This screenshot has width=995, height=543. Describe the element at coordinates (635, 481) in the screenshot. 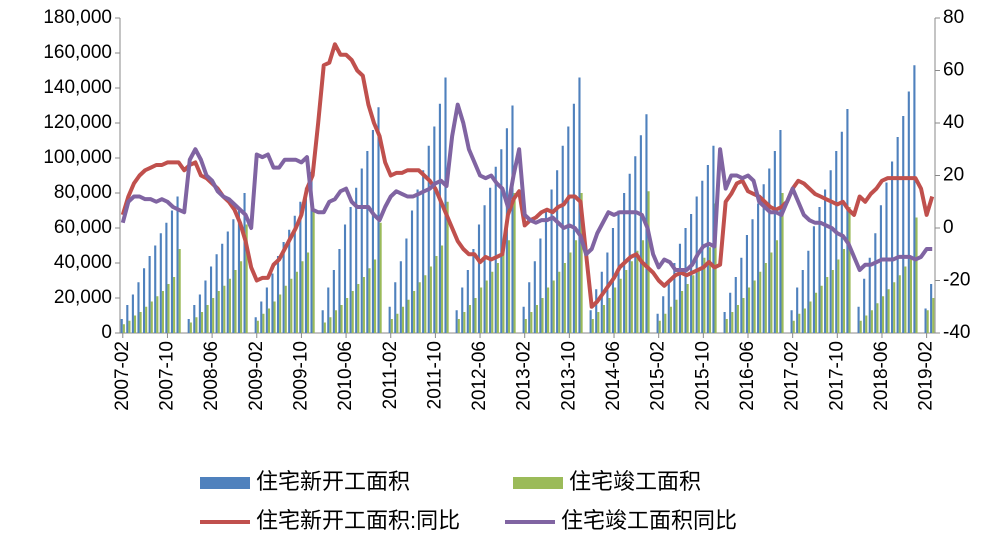

I see `legend-label: 住宅竣工面积` at that location.